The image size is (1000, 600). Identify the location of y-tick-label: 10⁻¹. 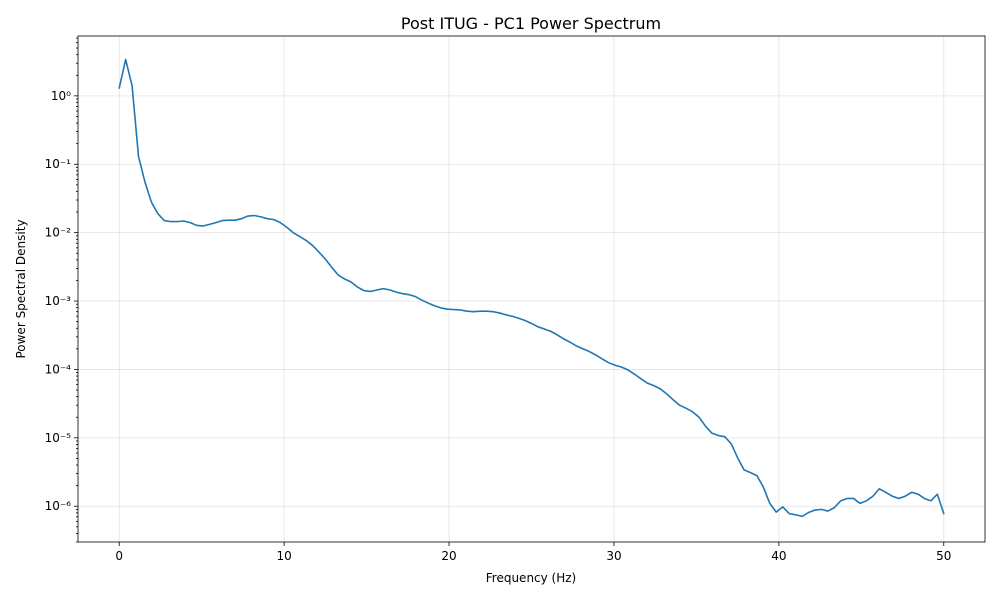
(58, 164).